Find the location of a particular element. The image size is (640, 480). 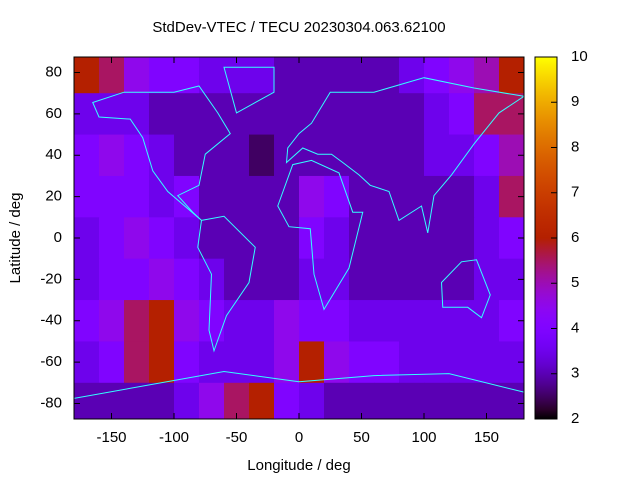

y-tick-label: -40 is located at coordinates (51, 320).